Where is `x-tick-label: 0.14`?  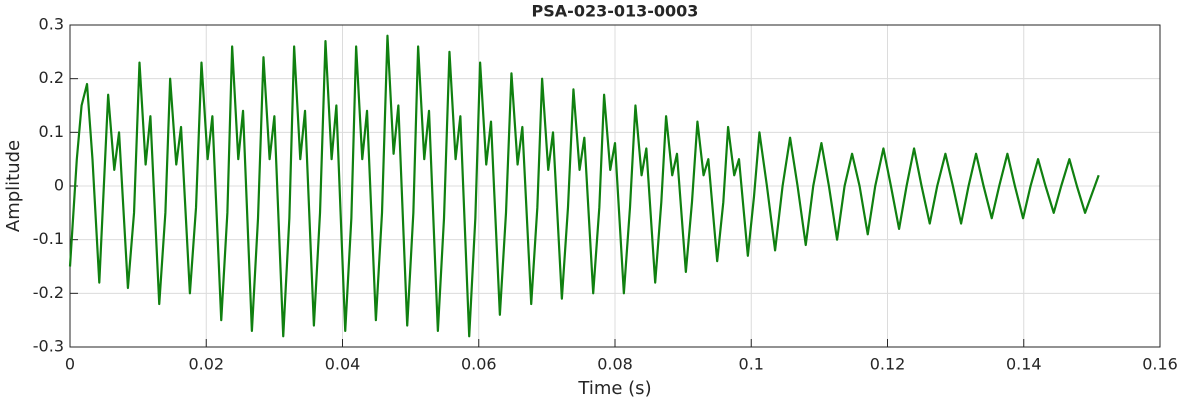 x-tick-label: 0.14 is located at coordinates (1024, 364).